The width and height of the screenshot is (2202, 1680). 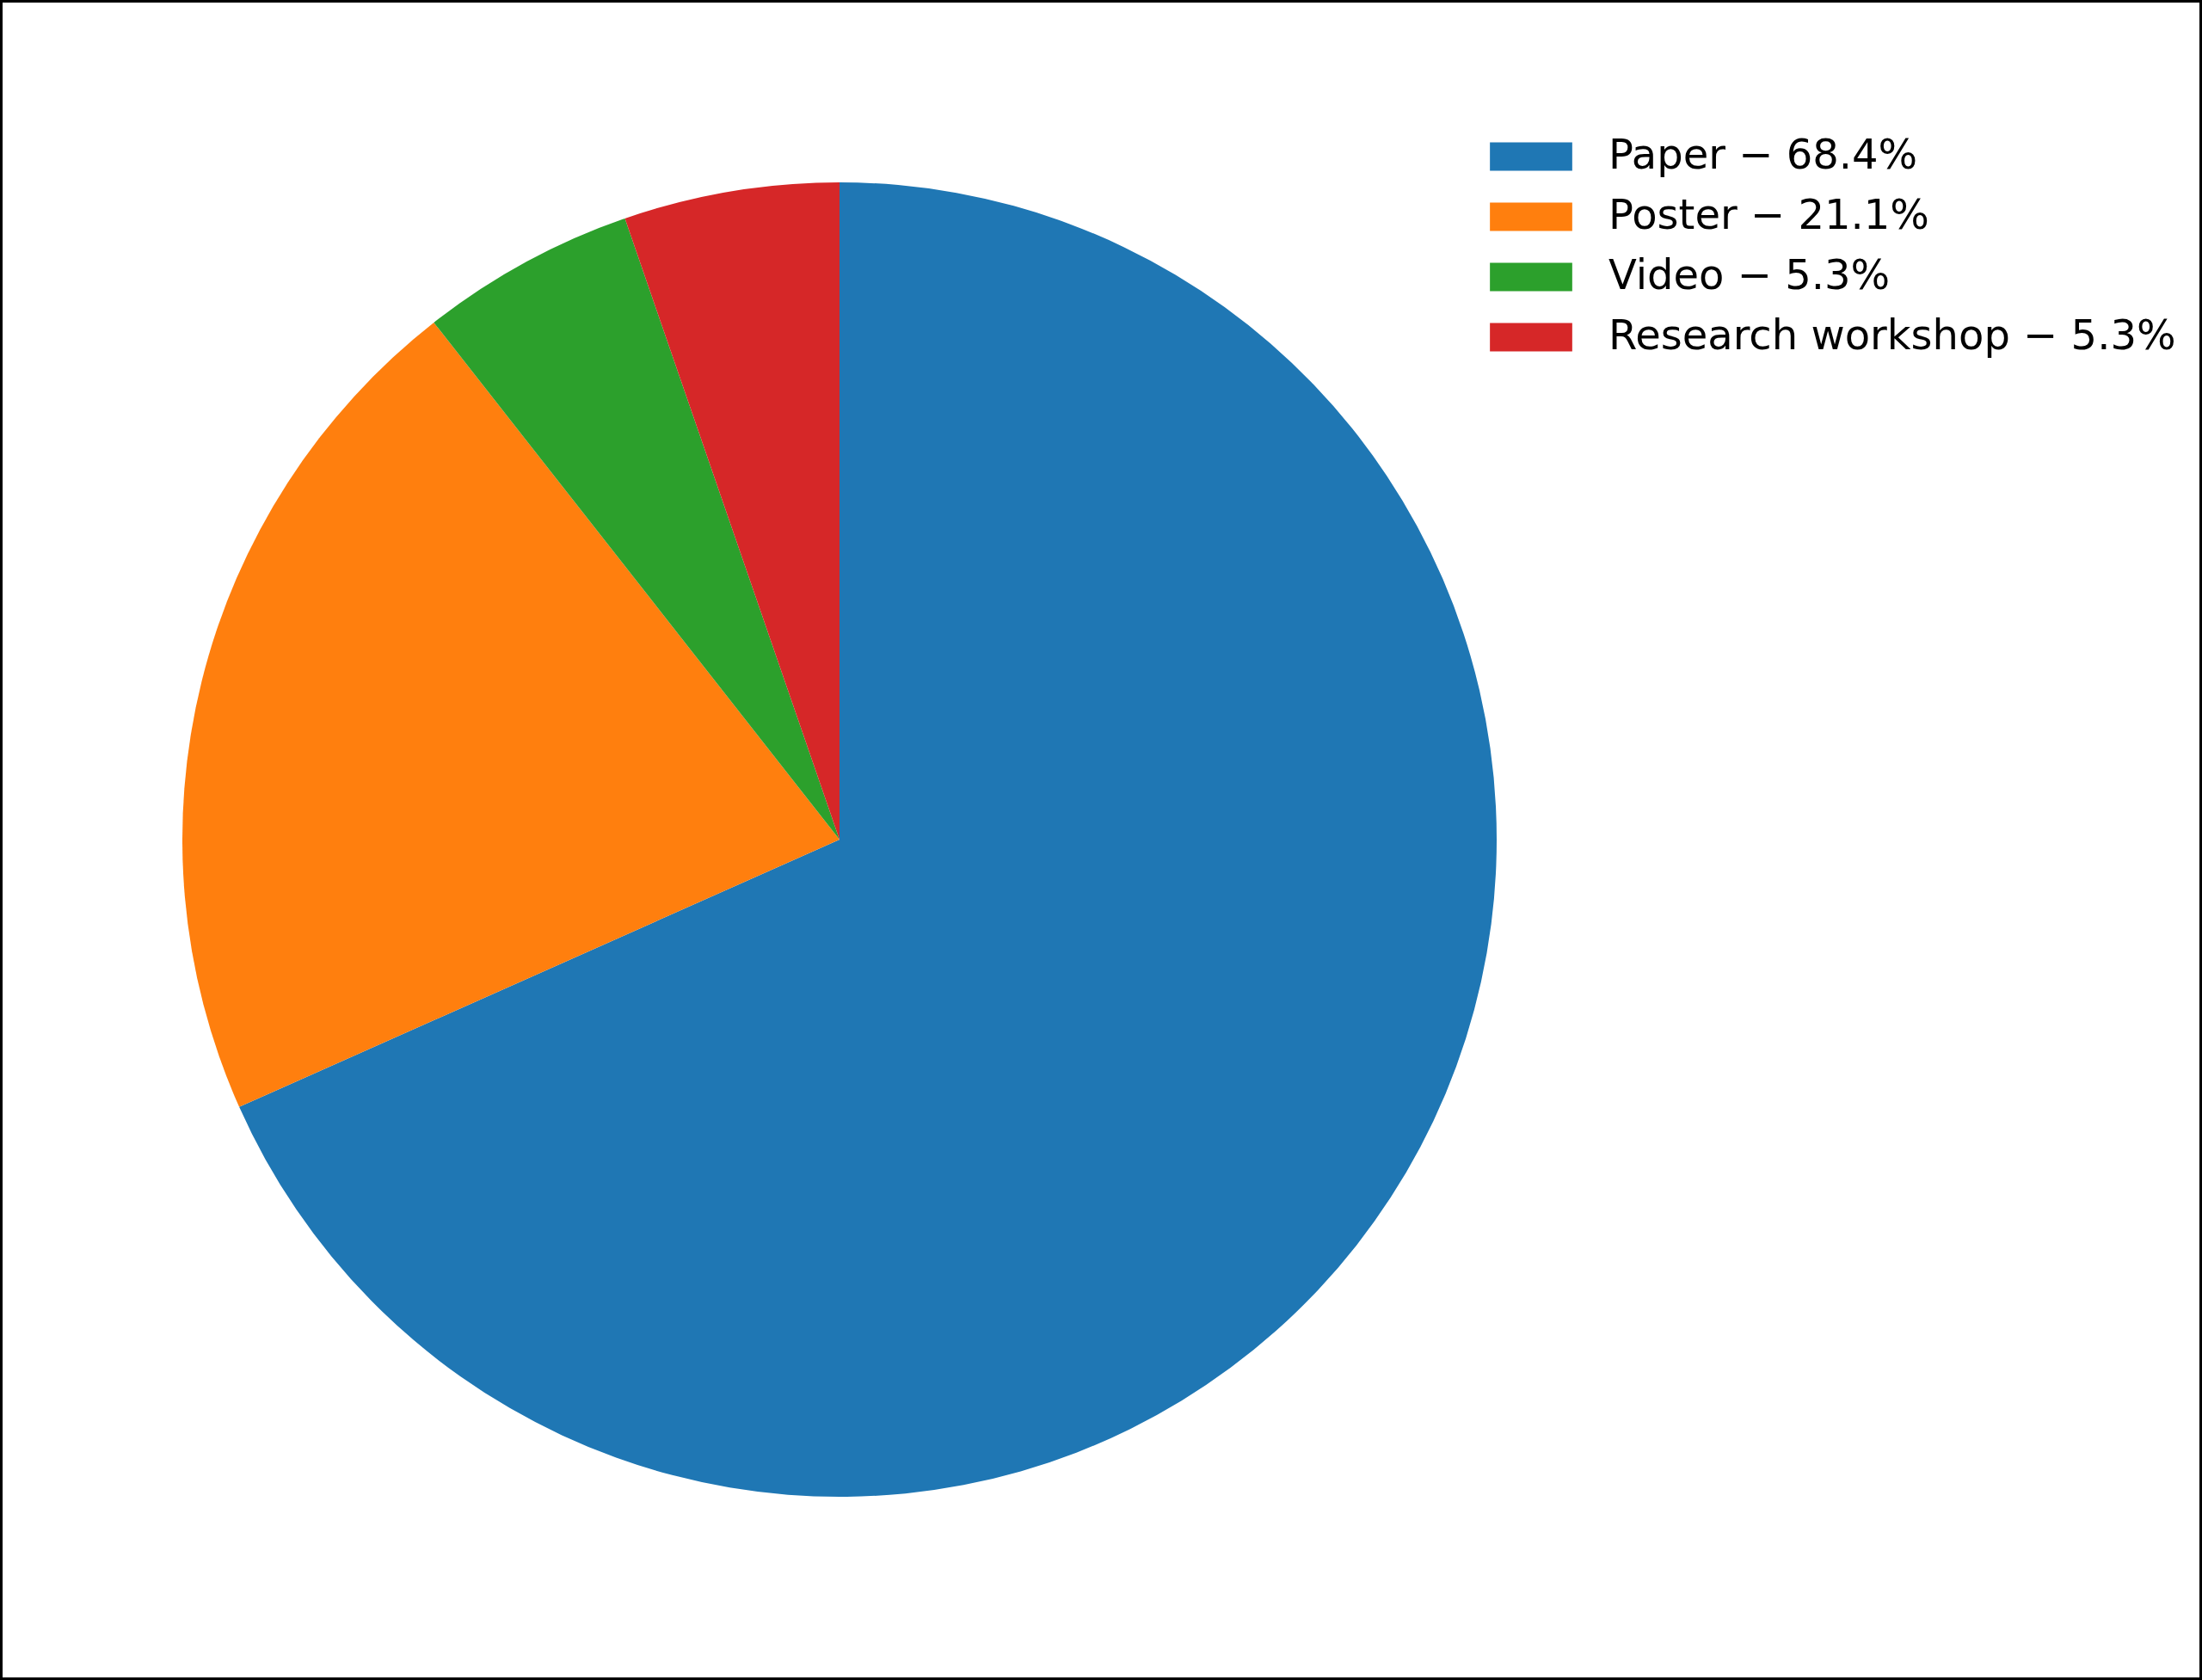 I want to click on legend-label: Research workshop − 5.3%, so click(x=1892, y=335).